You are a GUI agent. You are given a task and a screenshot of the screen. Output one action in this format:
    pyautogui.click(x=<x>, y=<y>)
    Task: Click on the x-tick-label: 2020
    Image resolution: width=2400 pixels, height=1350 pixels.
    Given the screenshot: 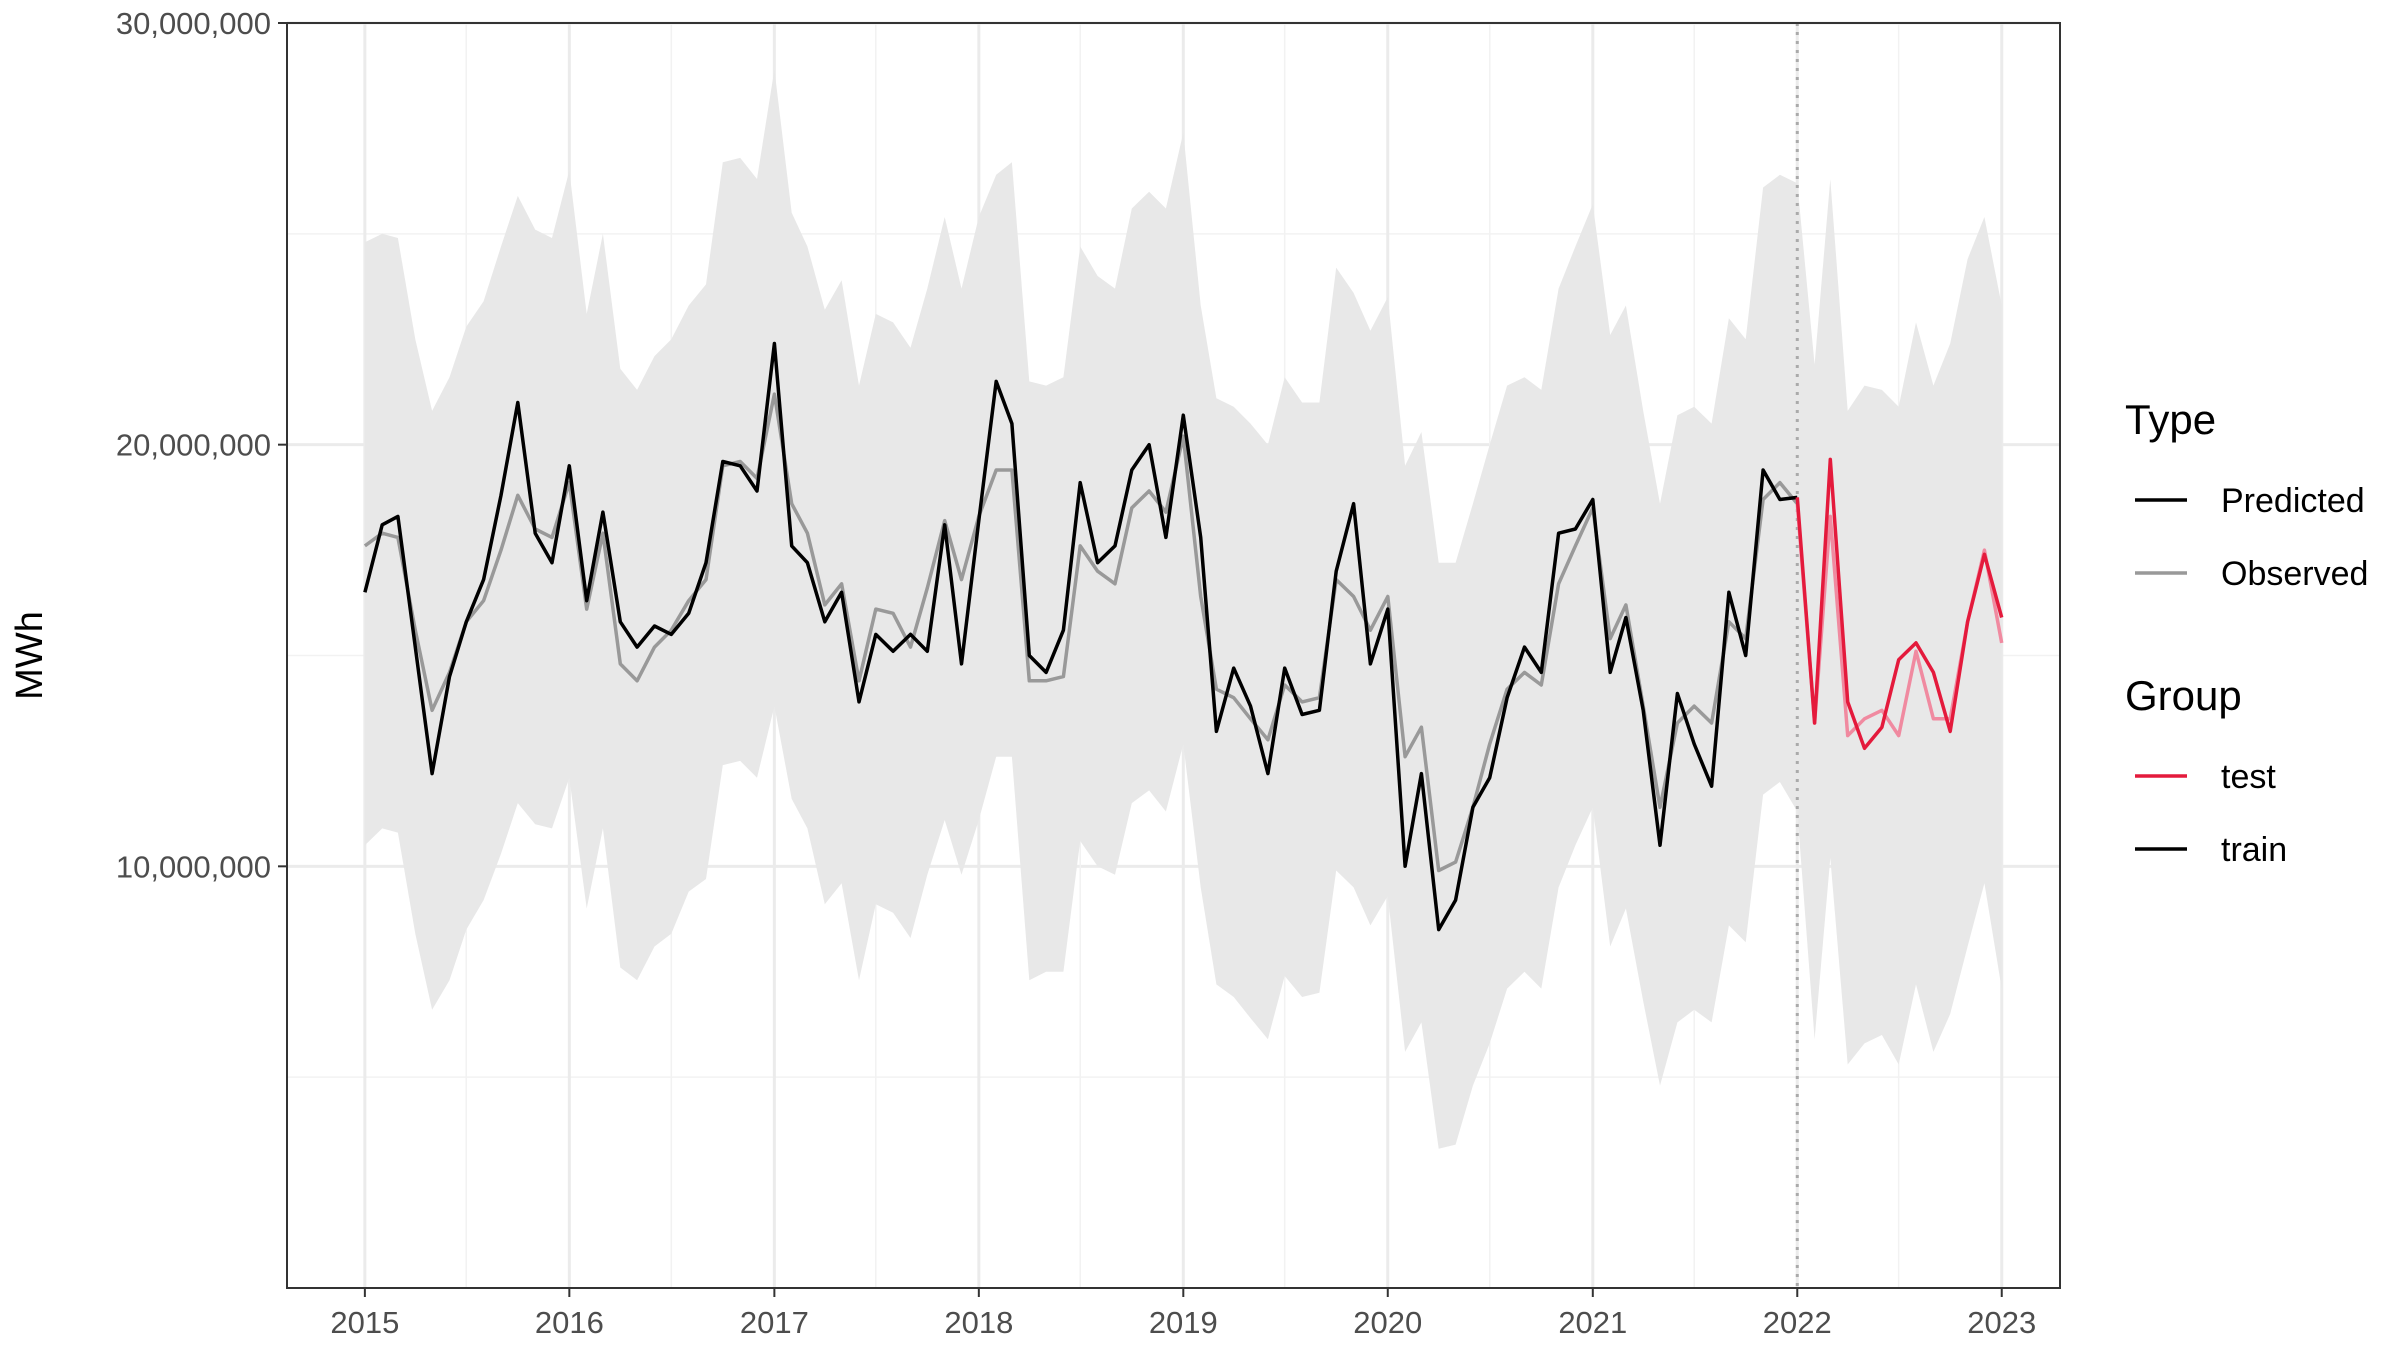 What is the action you would take?
    pyautogui.click(x=1387, y=1322)
    